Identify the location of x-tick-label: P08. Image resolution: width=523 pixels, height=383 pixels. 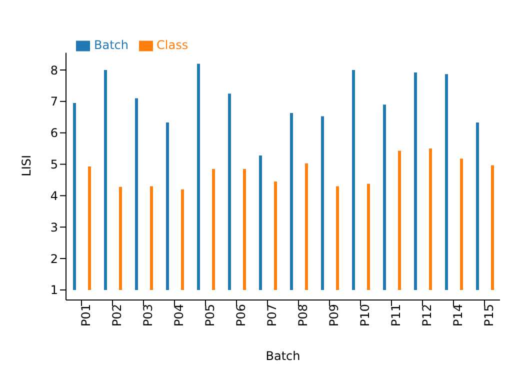
(303, 315).